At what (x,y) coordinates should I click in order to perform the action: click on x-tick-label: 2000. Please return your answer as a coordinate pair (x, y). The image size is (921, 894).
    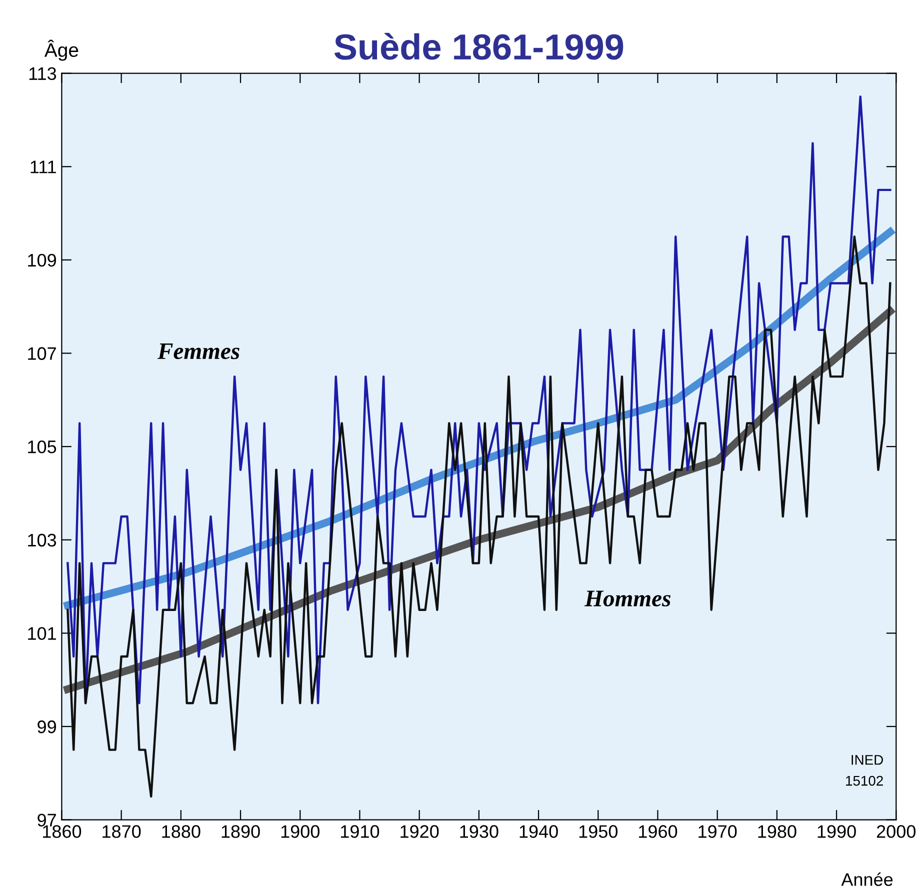
    Looking at the image, I should click on (896, 831).